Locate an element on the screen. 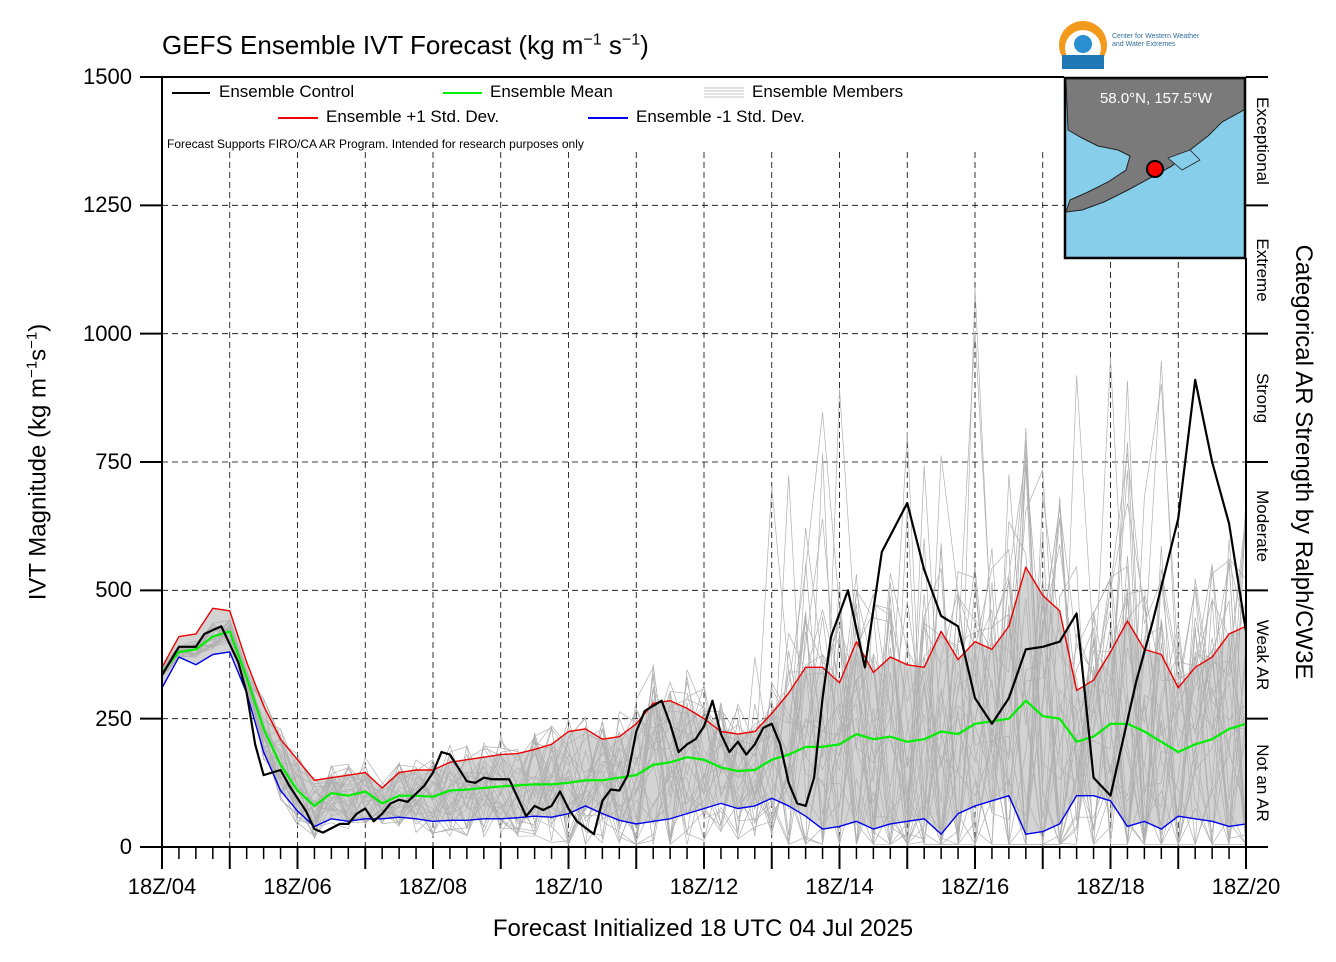 The image size is (1336, 962). category-label: Extreme is located at coordinates (1262, 269).